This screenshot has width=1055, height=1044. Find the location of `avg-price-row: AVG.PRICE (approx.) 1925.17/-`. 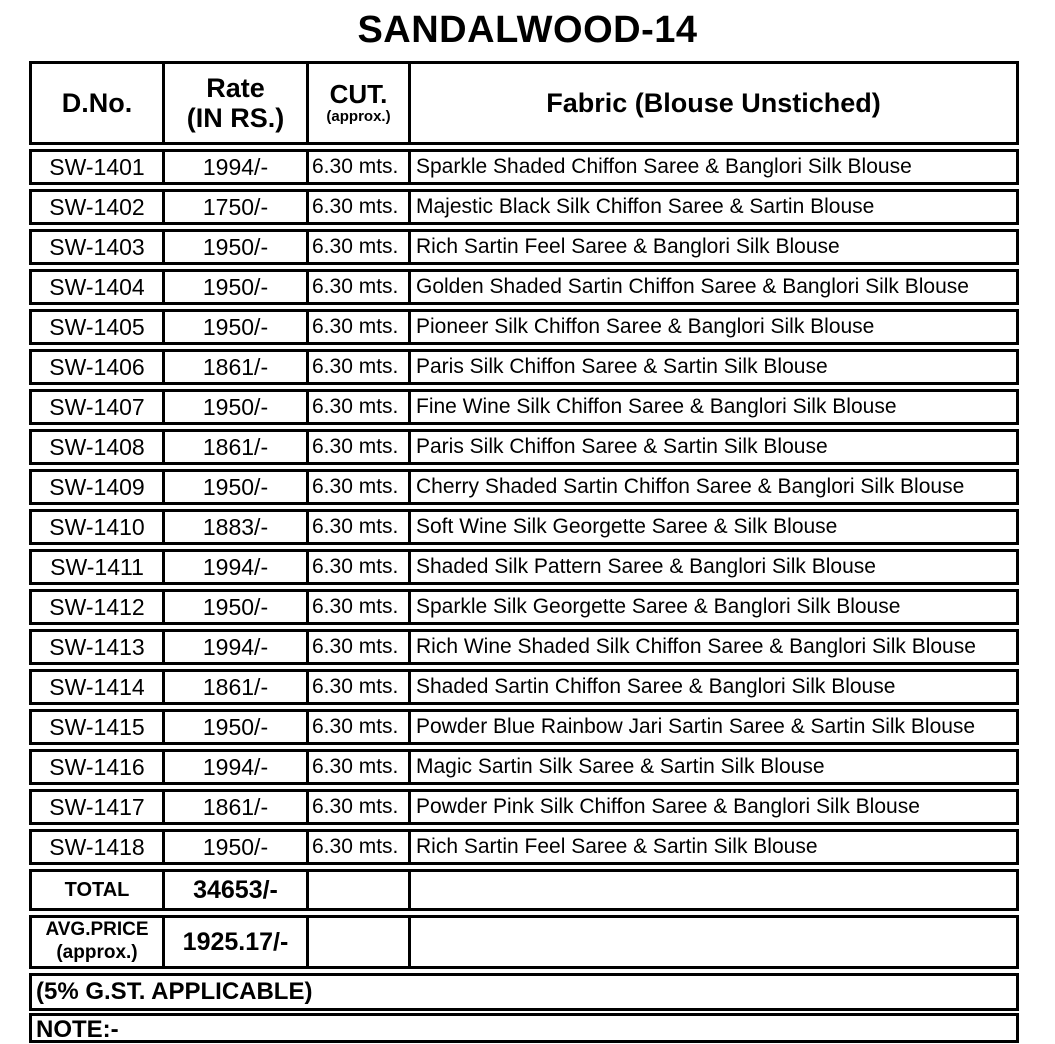

avg-price-row: AVG.PRICE (approx.) 1925.17/- is located at coordinates (524, 942).